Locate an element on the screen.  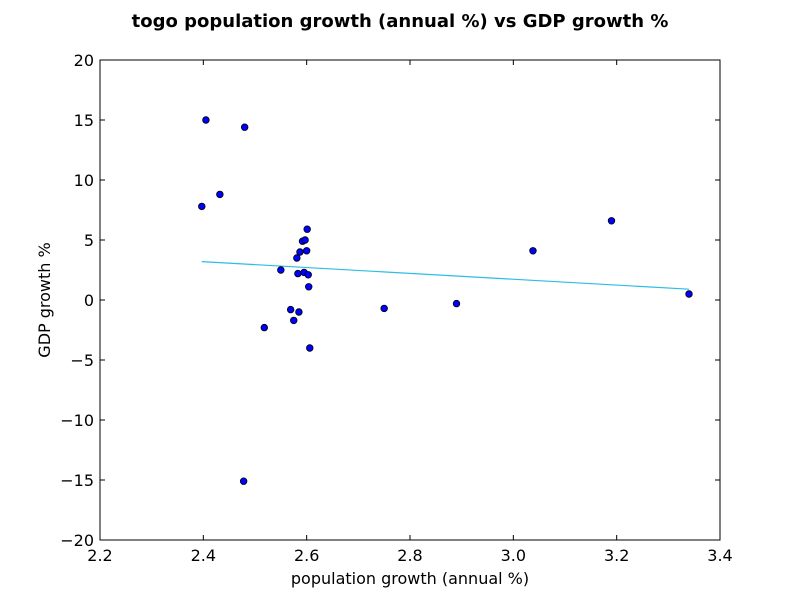
y-tick-label: 15 is located at coordinates (84, 120).